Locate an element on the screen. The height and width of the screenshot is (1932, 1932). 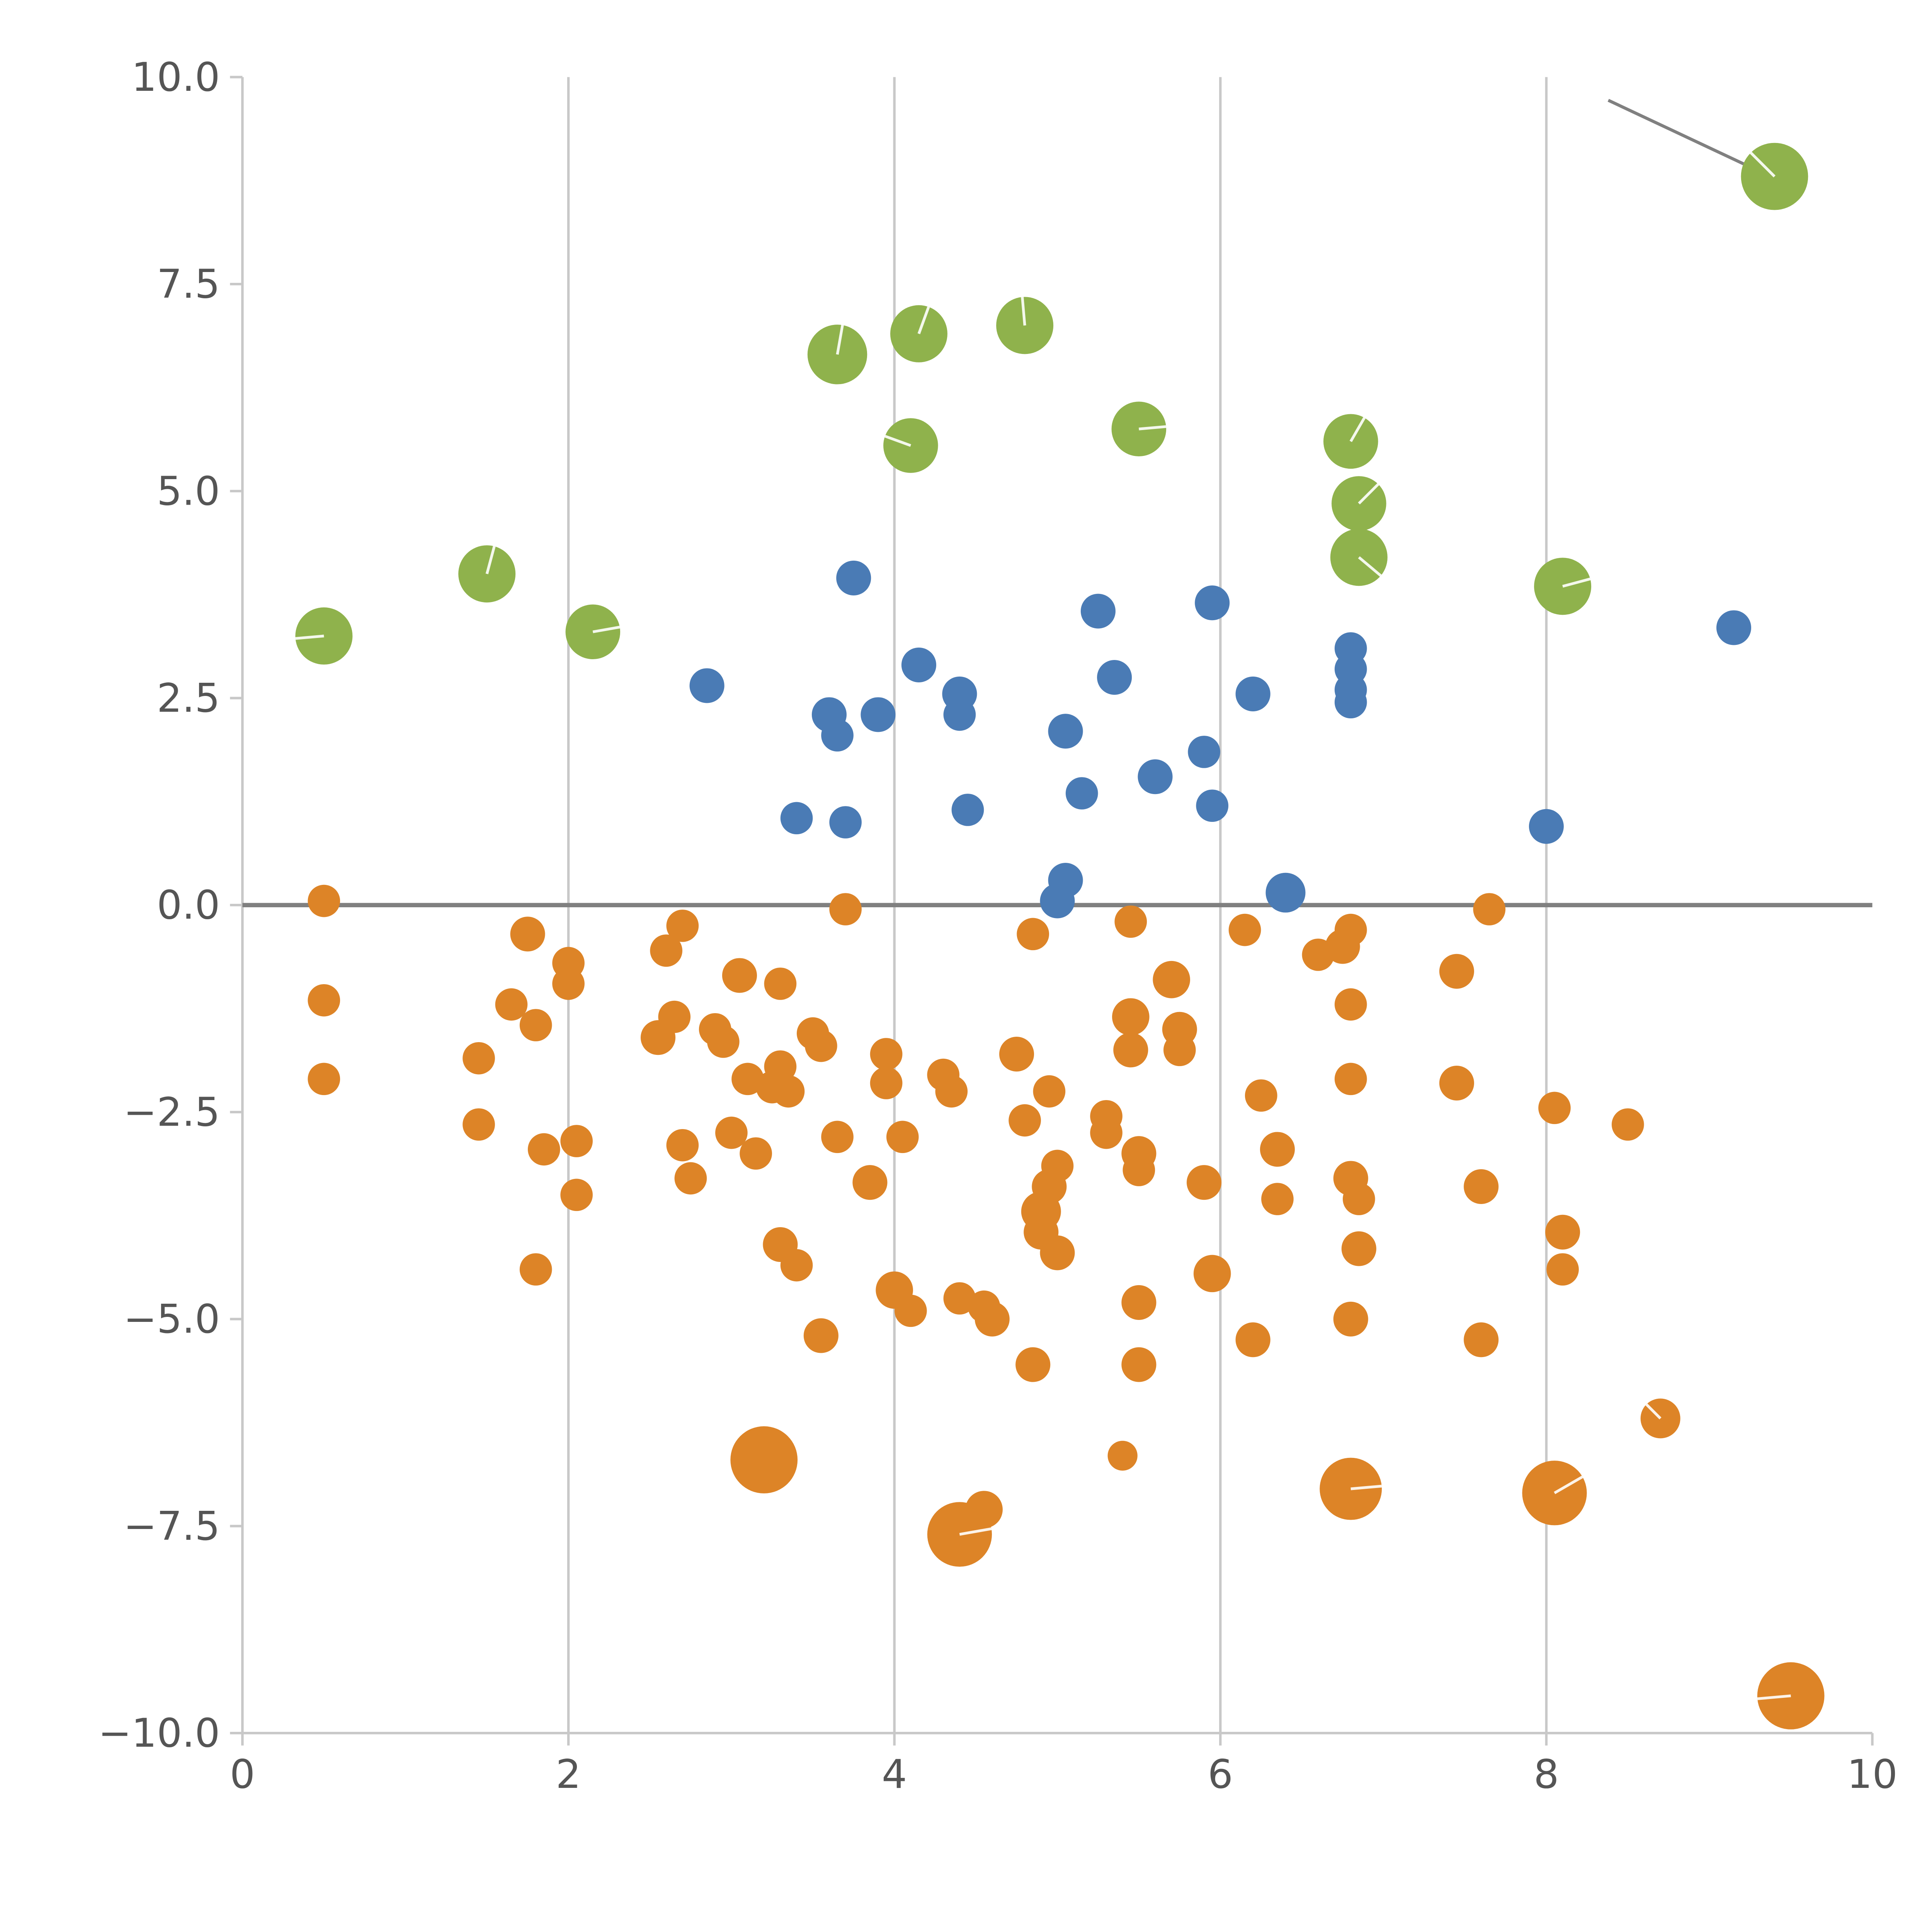
y-tick-label: 0.0 is located at coordinates (189, 906).